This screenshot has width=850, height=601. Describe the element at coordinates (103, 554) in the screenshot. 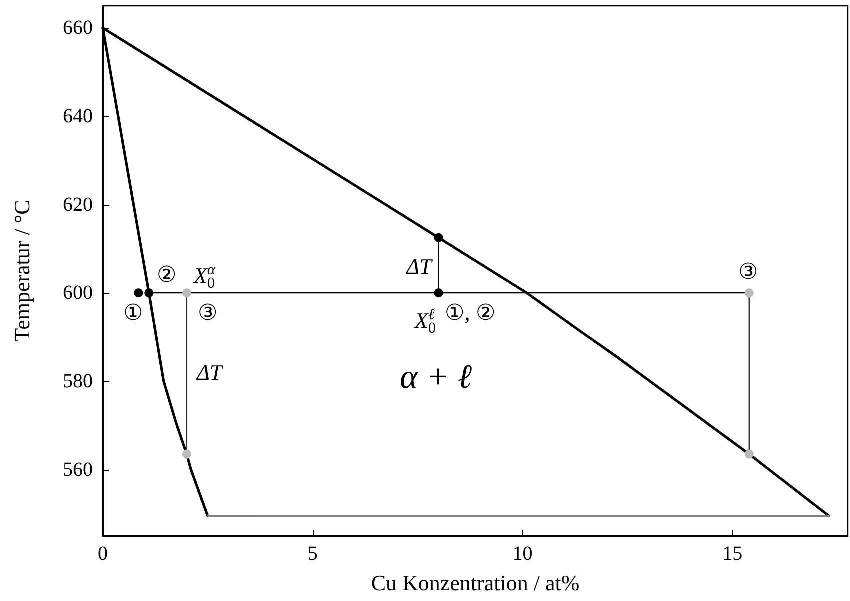

I see `x-tick-label: 0` at that location.